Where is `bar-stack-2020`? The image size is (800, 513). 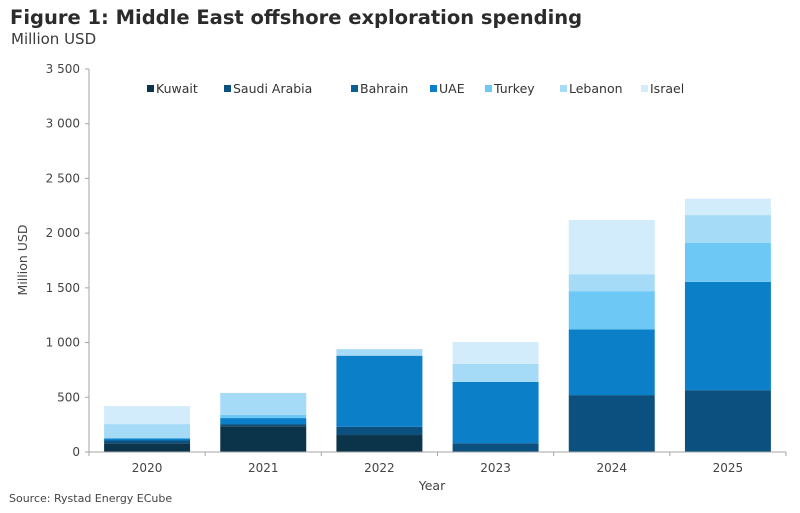 bar-stack-2020 is located at coordinates (147, 429).